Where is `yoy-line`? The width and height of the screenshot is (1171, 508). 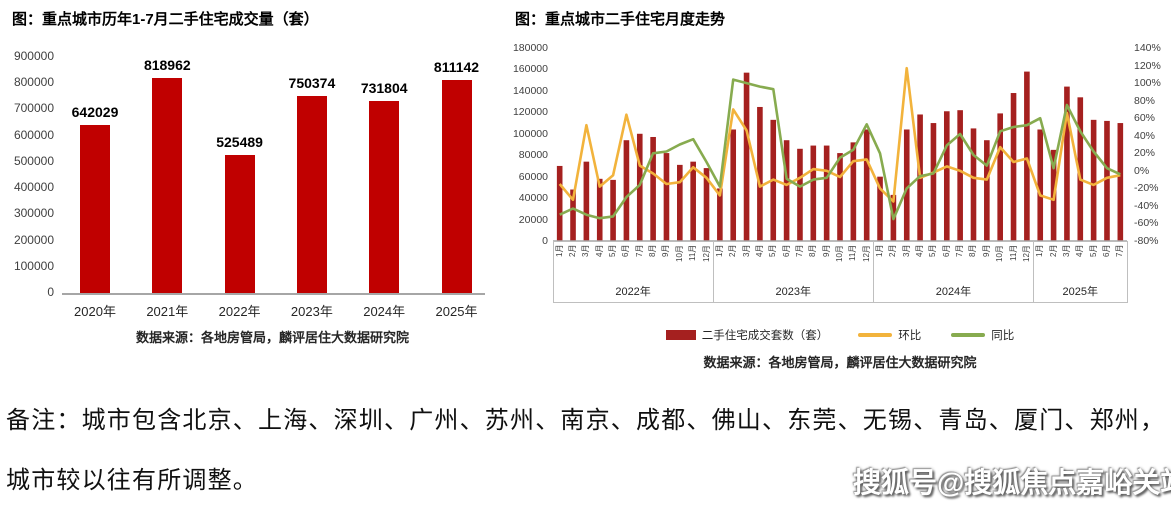 yoy-line is located at coordinates (840, 149).